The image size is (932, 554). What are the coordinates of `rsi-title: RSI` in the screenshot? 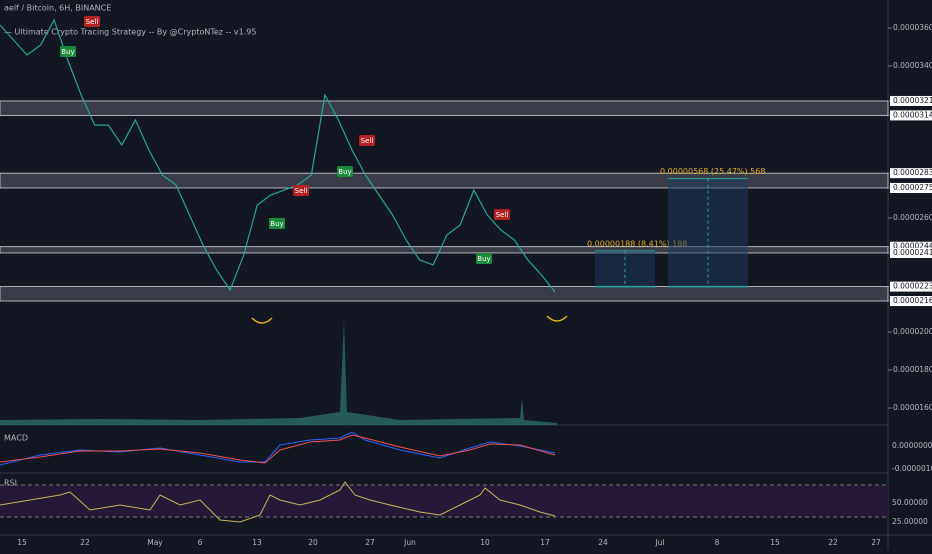 It's located at (10, 483).